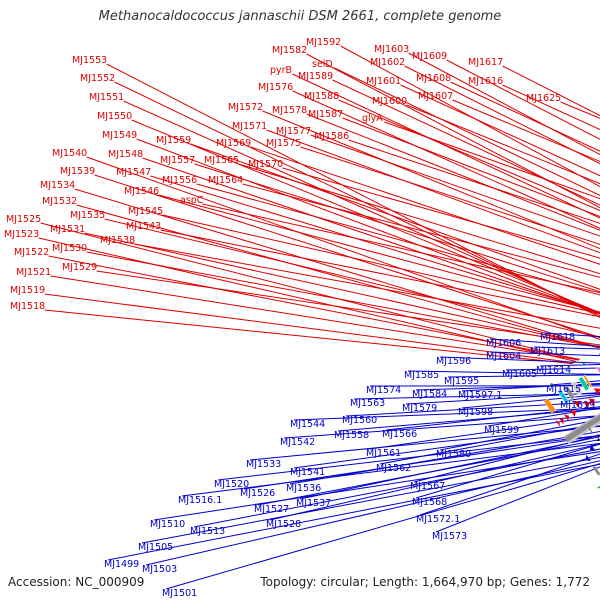 This screenshot has width=600, height=600. I want to click on gene-label-reverse: MJ1542, so click(297, 442).